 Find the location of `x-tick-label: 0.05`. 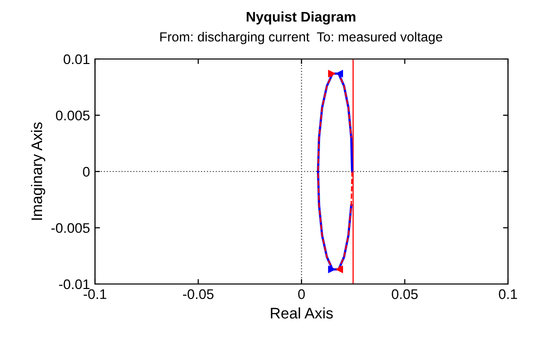

x-tick-label: 0.05 is located at coordinates (405, 294).